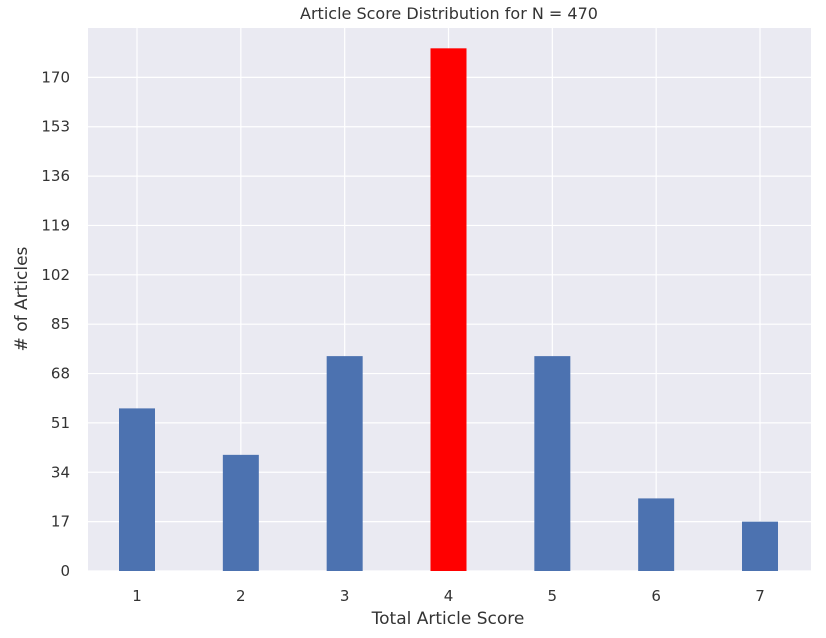 The height and width of the screenshot is (638, 826). I want to click on x-tick-label: 3, so click(345, 596).